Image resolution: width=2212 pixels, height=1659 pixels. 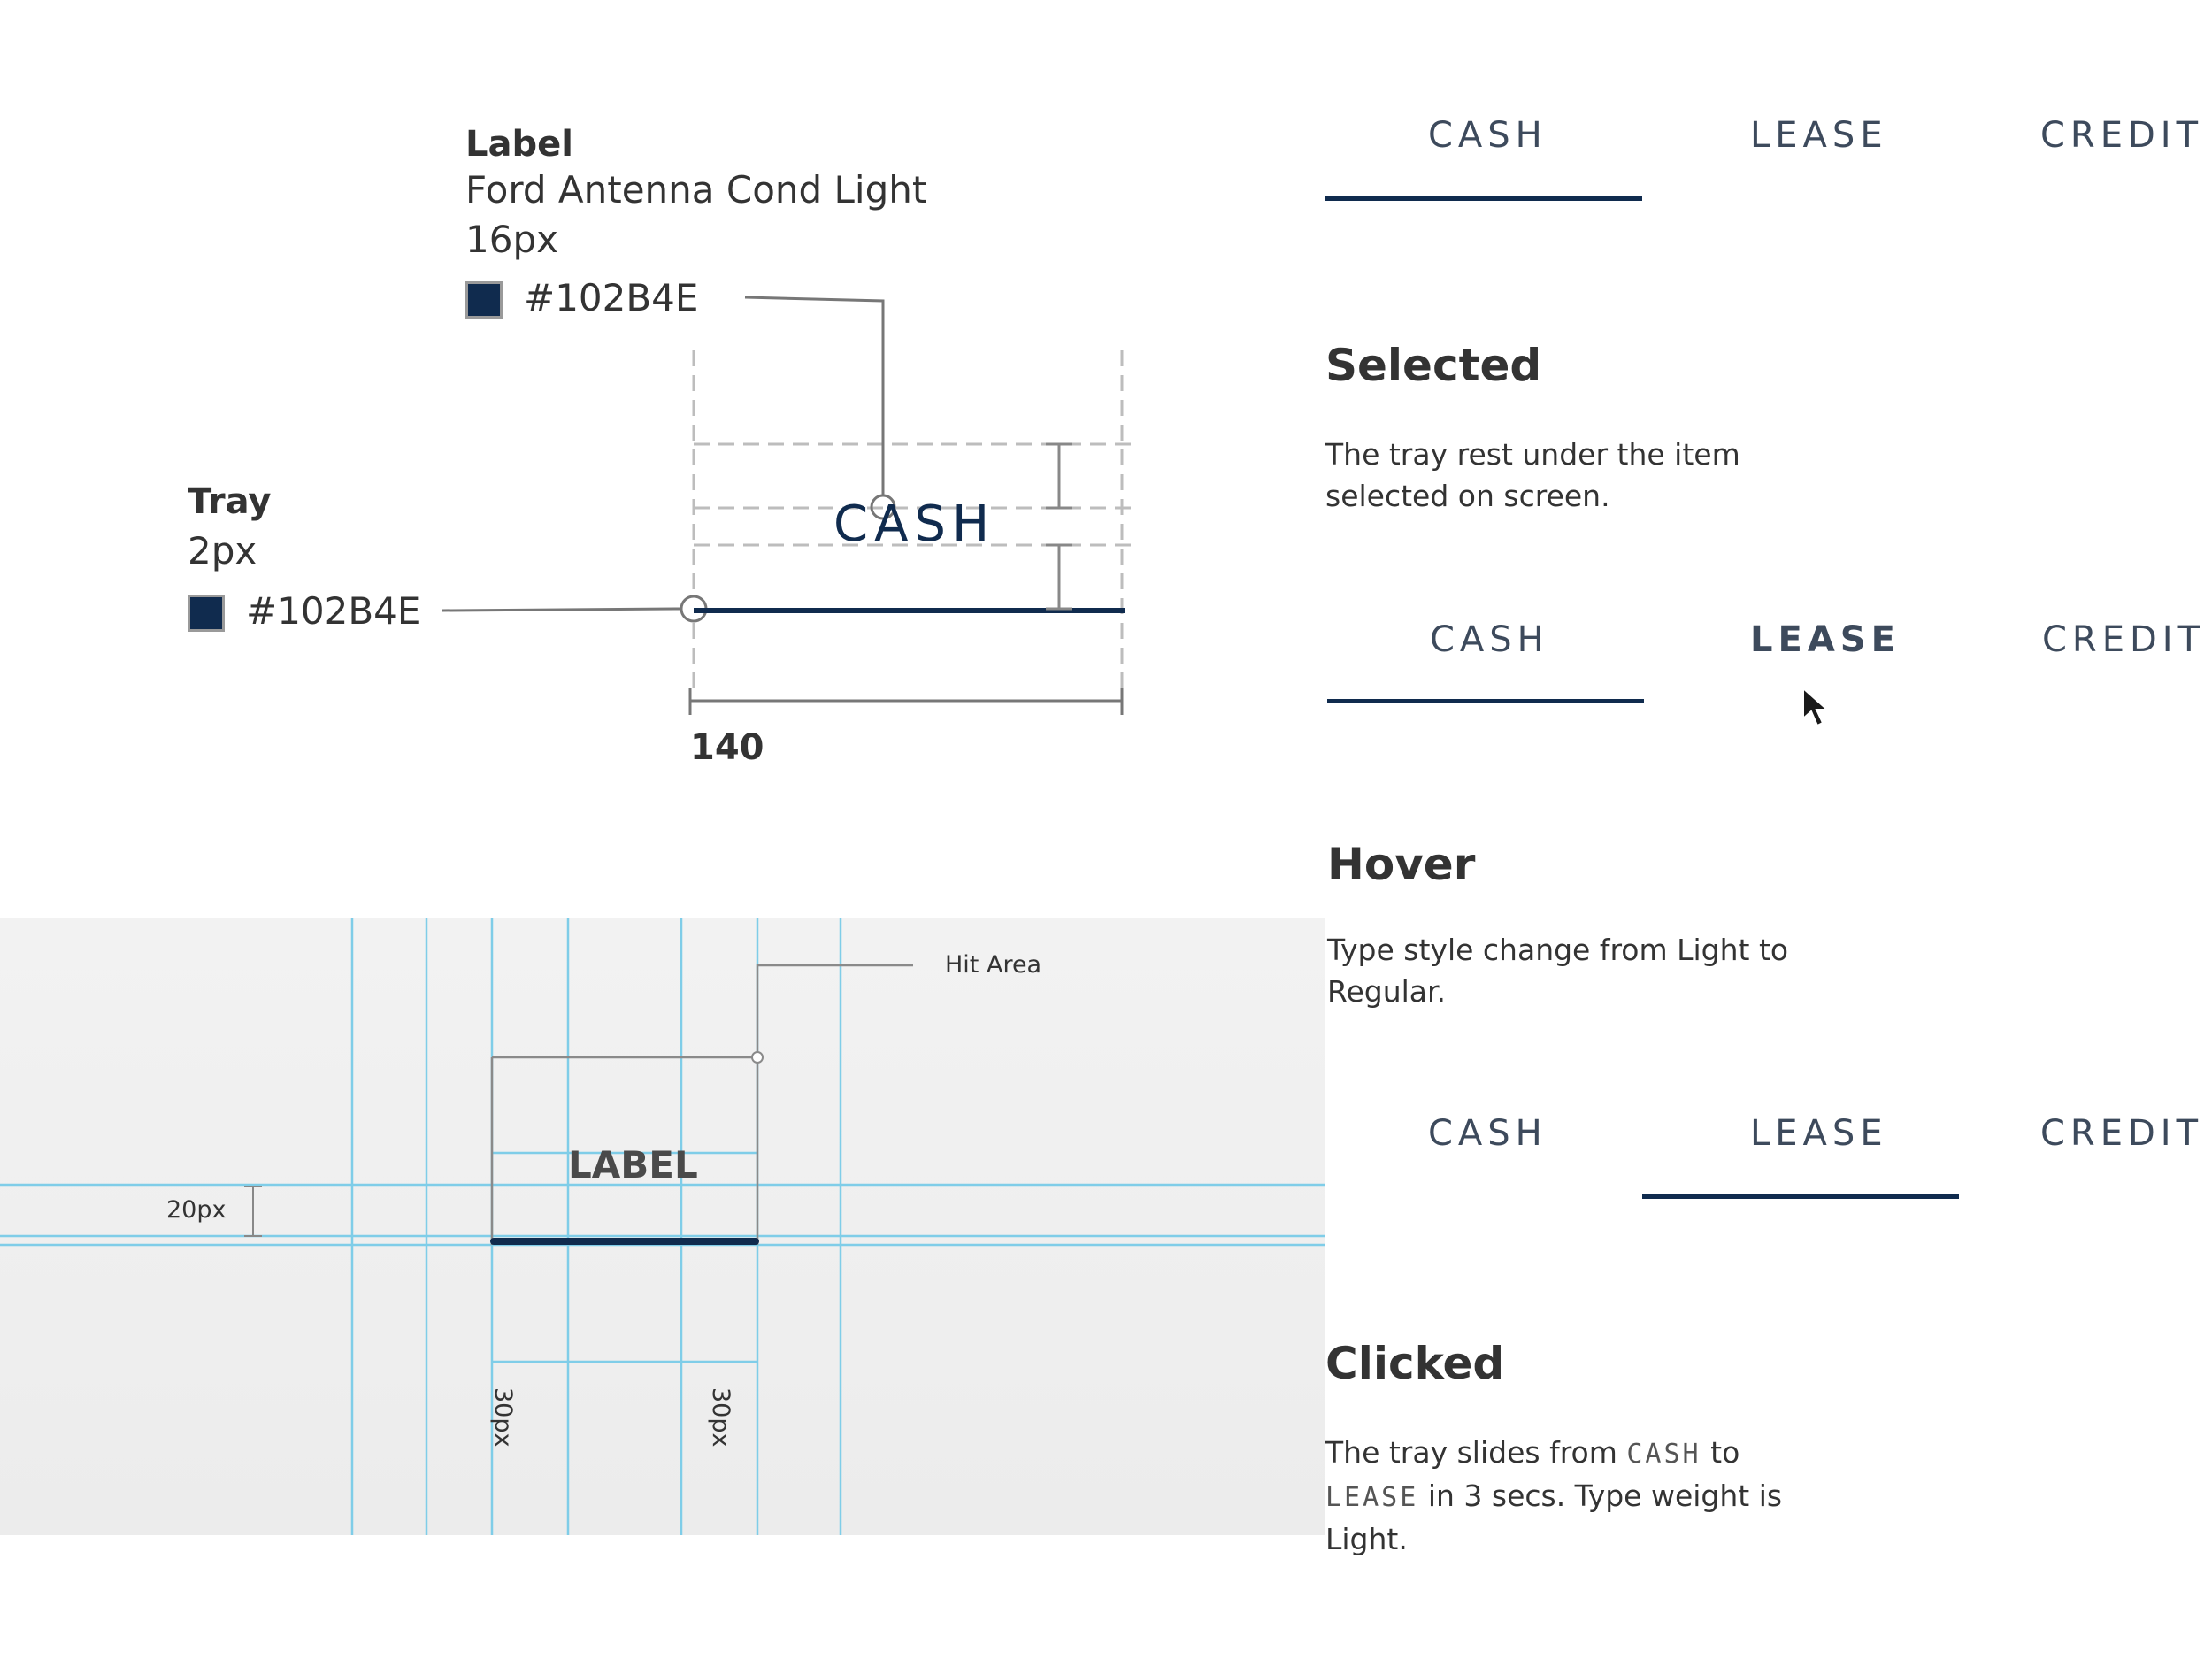 I want to click on clicked-desc-part-2: to, so click(x=1725, y=1452).